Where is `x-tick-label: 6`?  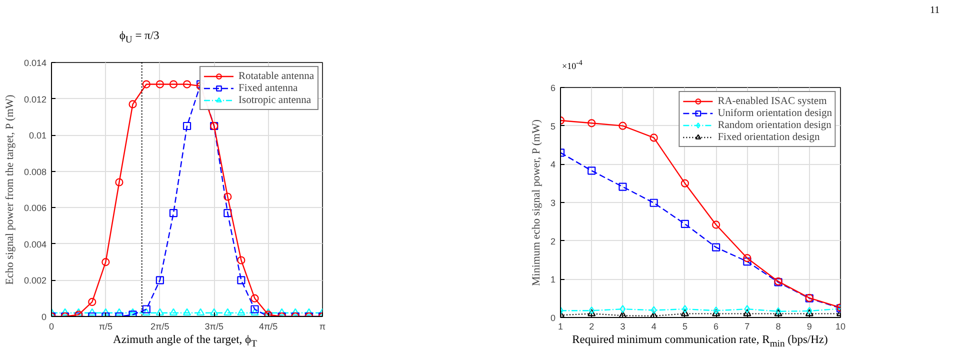 x-tick-label: 6 is located at coordinates (716, 327).